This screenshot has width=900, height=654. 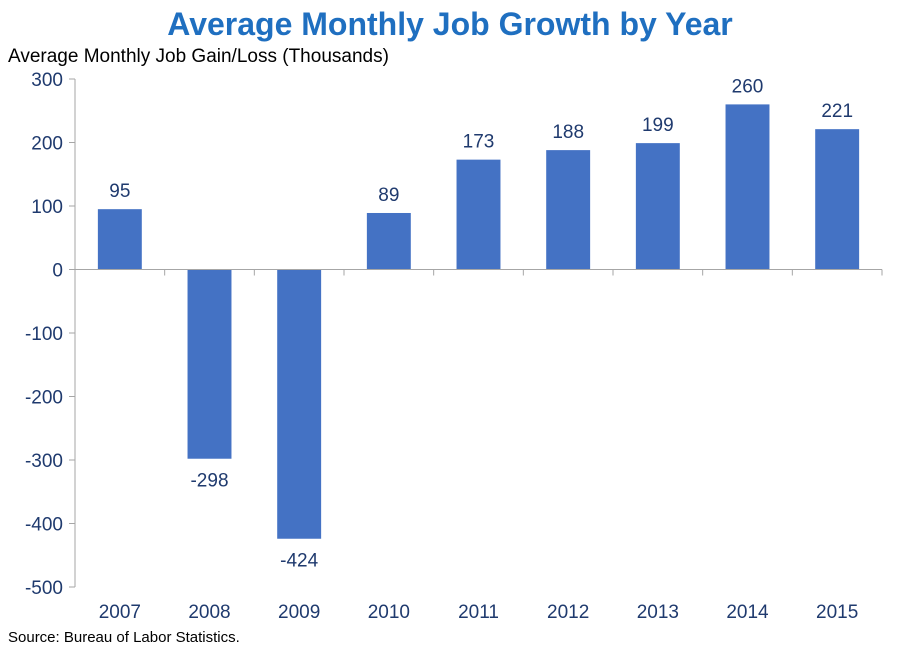 I want to click on y-tick-label: -300, so click(x=44, y=461).